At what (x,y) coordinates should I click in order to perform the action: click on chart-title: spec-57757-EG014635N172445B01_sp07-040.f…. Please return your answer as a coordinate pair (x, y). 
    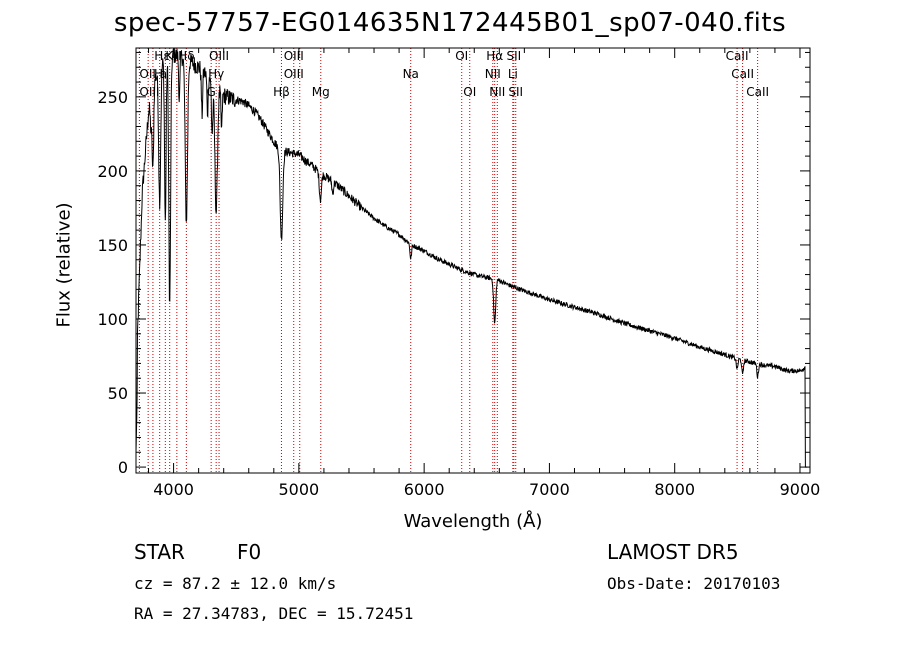
    Looking at the image, I should click on (450, 23).